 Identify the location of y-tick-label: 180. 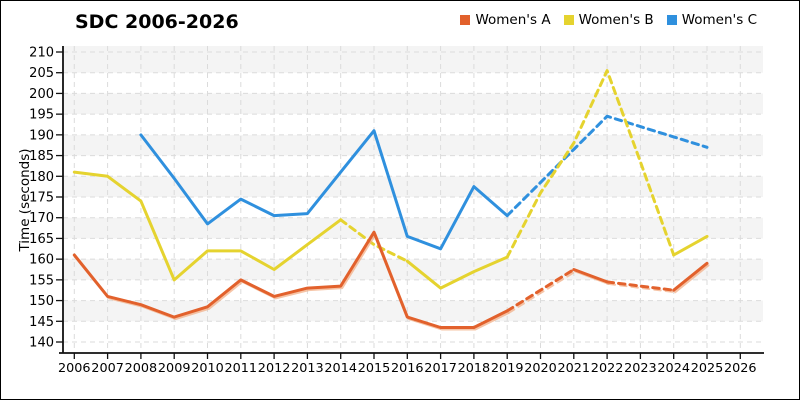
(41, 177).